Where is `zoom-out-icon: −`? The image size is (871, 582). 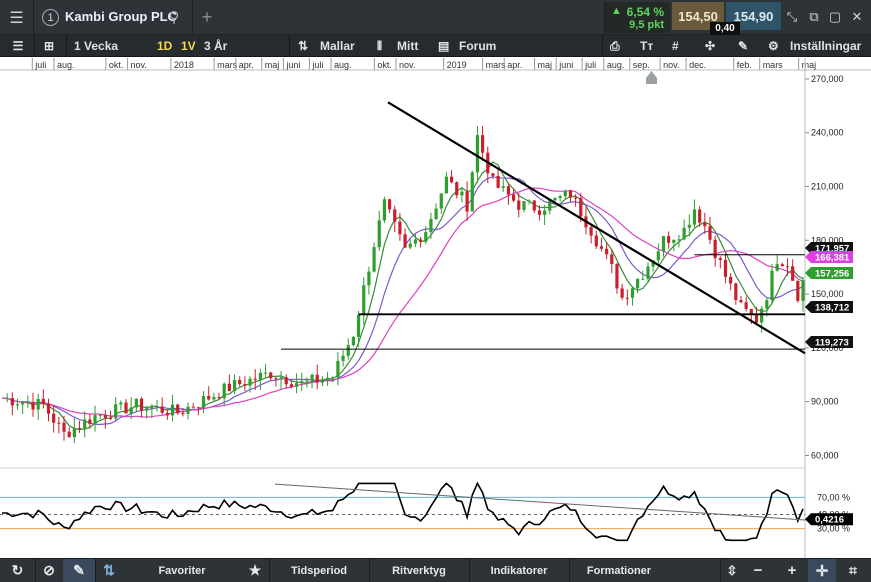
zoom-out-icon: − is located at coordinates (758, 570).